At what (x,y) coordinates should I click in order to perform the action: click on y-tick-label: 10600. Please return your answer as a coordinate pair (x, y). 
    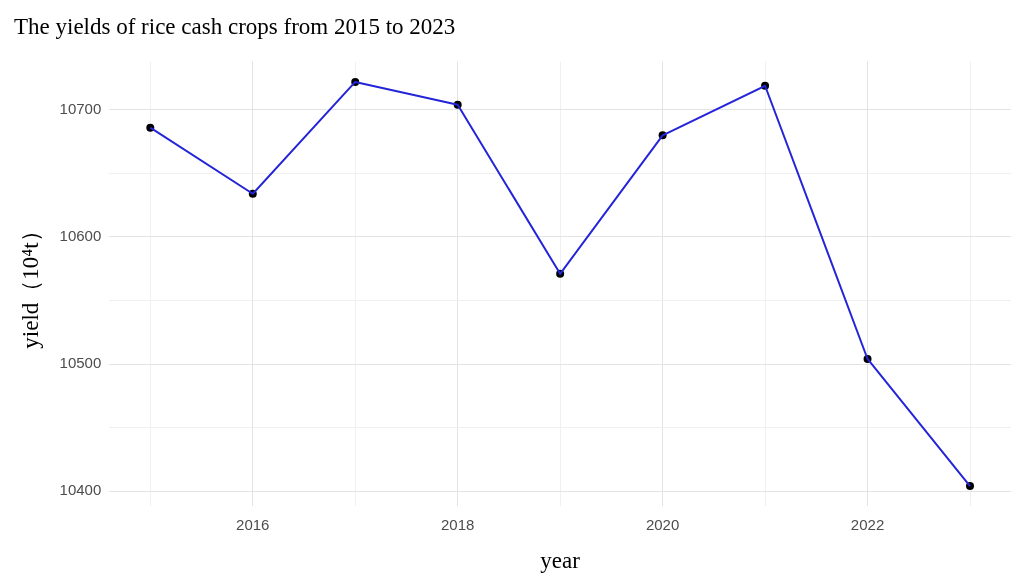
    Looking at the image, I should click on (80, 236).